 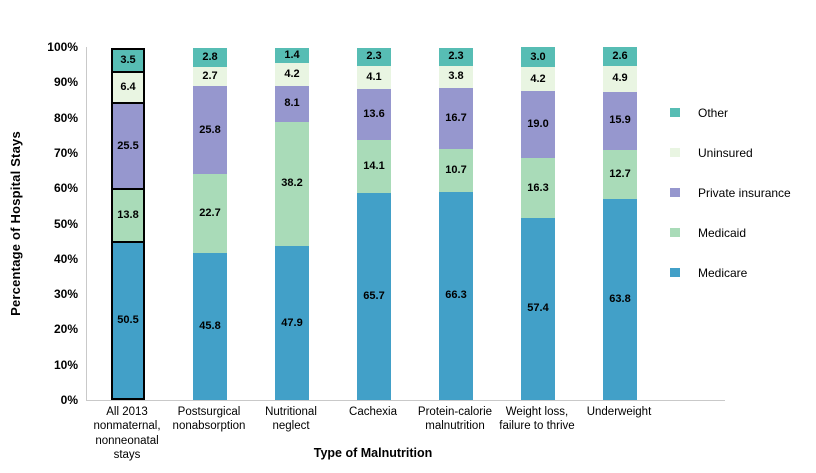 I want to click on bar-segment: 66.3, so click(x=456, y=295).